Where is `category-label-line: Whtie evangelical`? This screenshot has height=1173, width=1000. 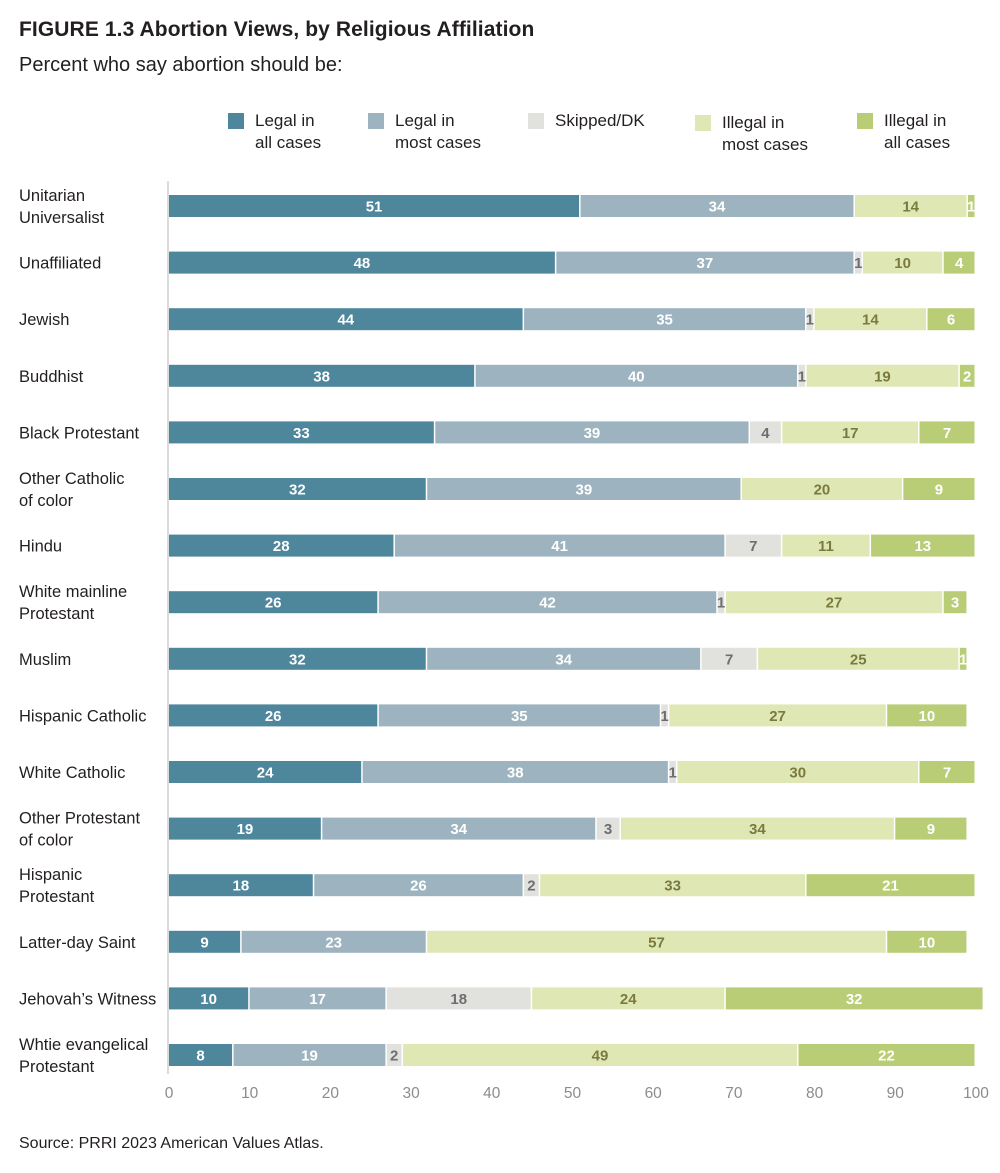
category-label-line: Whtie evangelical is located at coordinates (83, 1045).